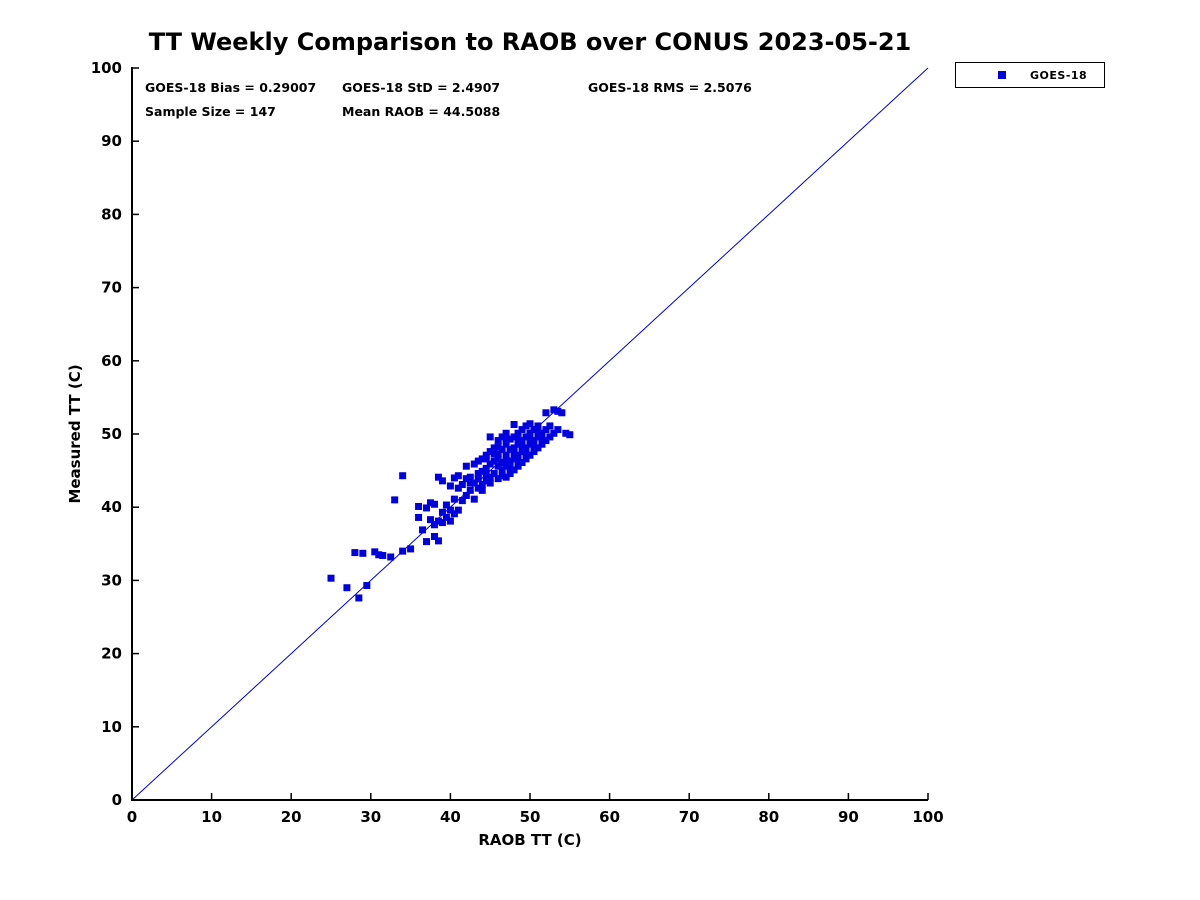 The width and height of the screenshot is (1200, 900). What do you see at coordinates (111, 580) in the screenshot?
I see `y-tick-label: 30` at bounding box center [111, 580].